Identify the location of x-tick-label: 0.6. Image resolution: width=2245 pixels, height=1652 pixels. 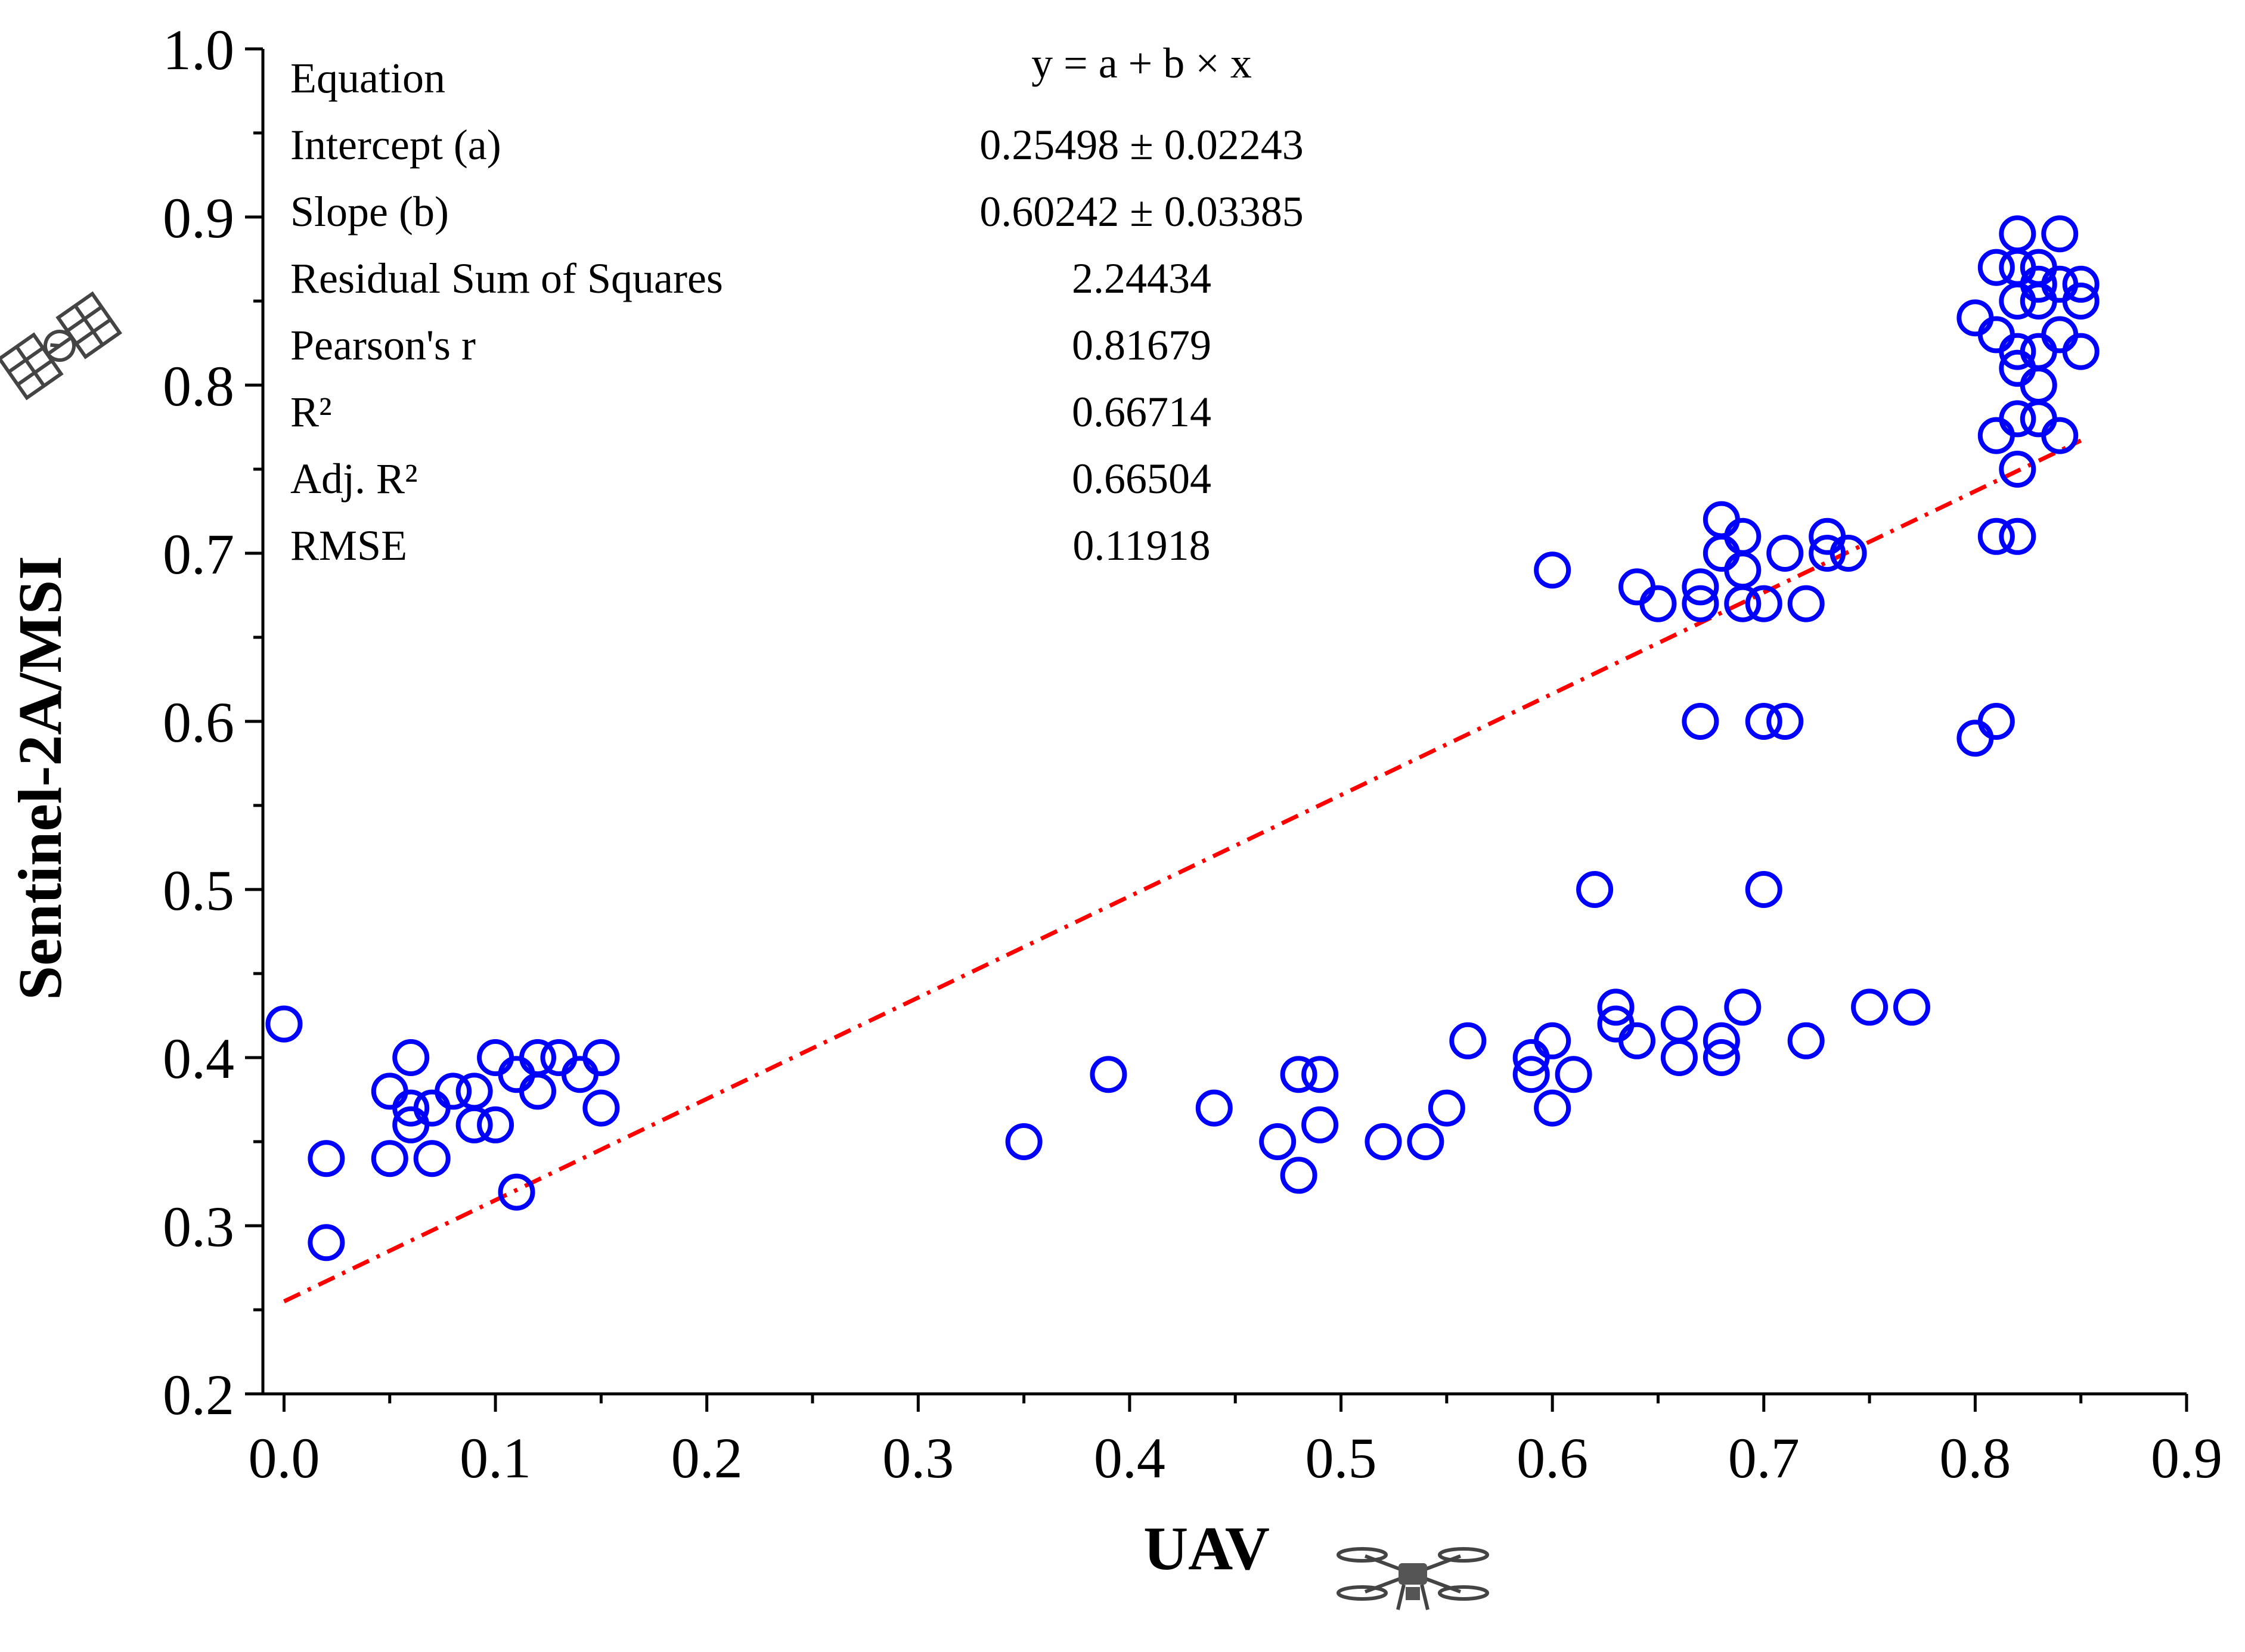
(1553, 1458).